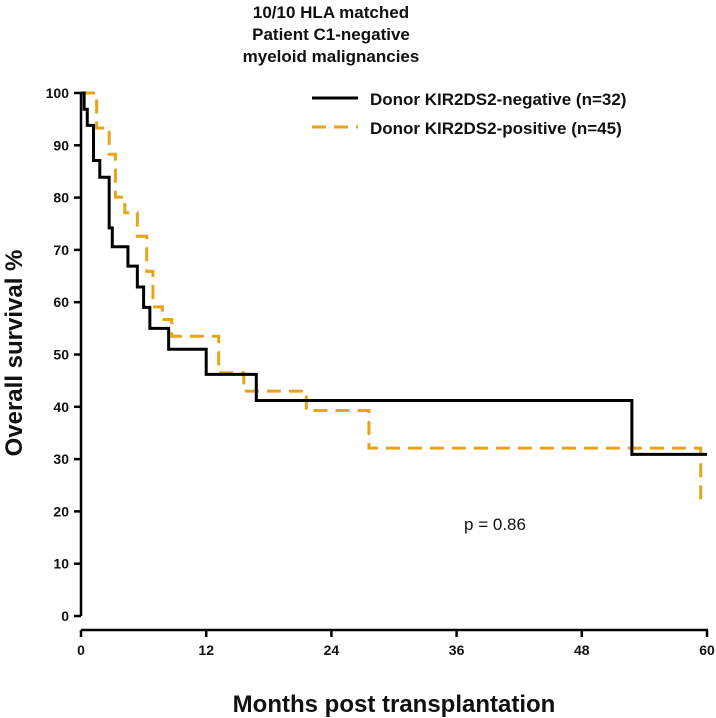 Image resolution: width=716 pixels, height=718 pixels. I want to click on x-tick-label: 36, so click(457, 650).